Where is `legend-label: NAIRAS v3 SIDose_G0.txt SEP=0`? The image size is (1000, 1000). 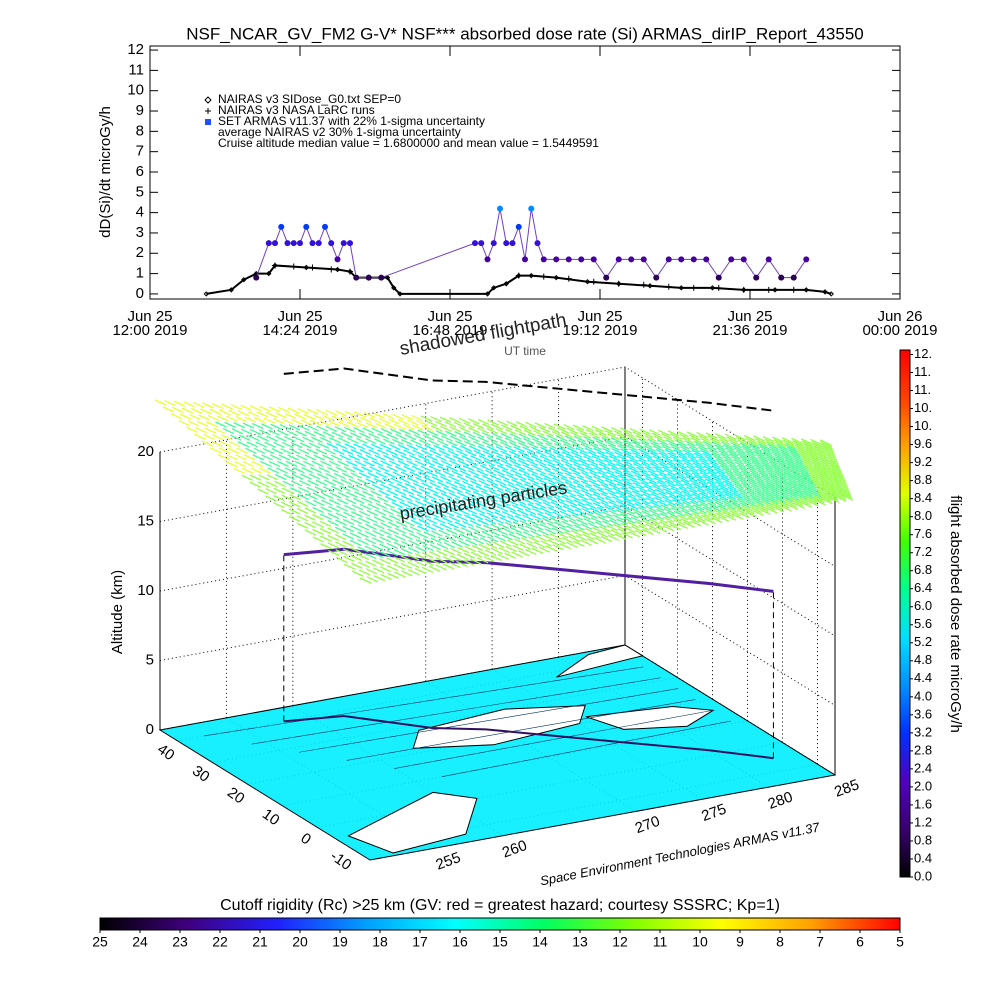 legend-label: NAIRAS v3 SIDose_G0.txt SEP=0 is located at coordinates (309, 99).